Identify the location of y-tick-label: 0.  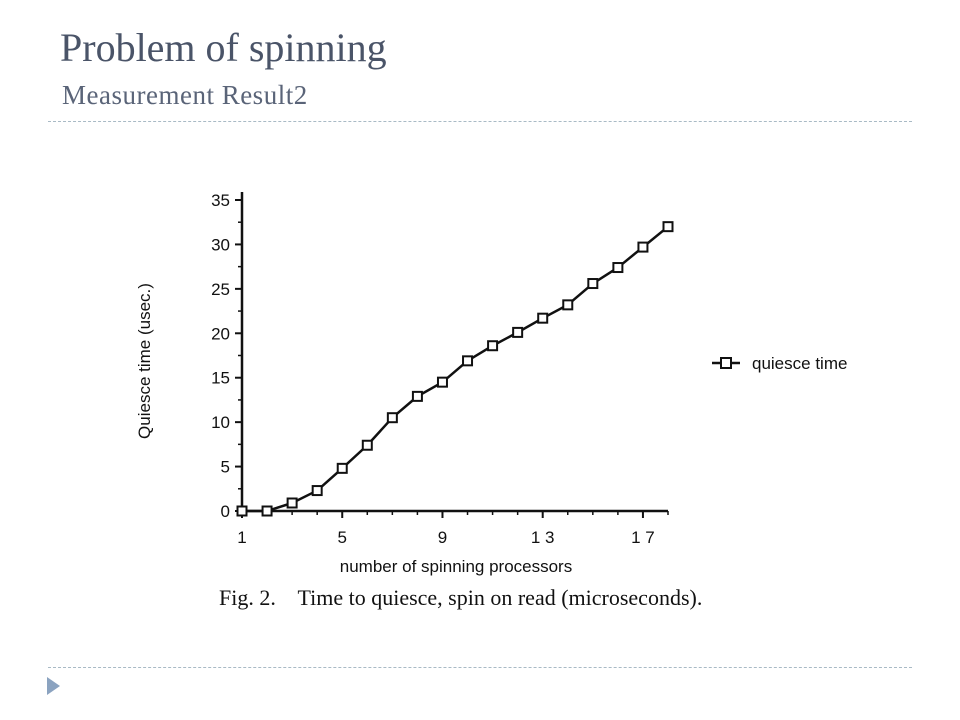
(225, 511).